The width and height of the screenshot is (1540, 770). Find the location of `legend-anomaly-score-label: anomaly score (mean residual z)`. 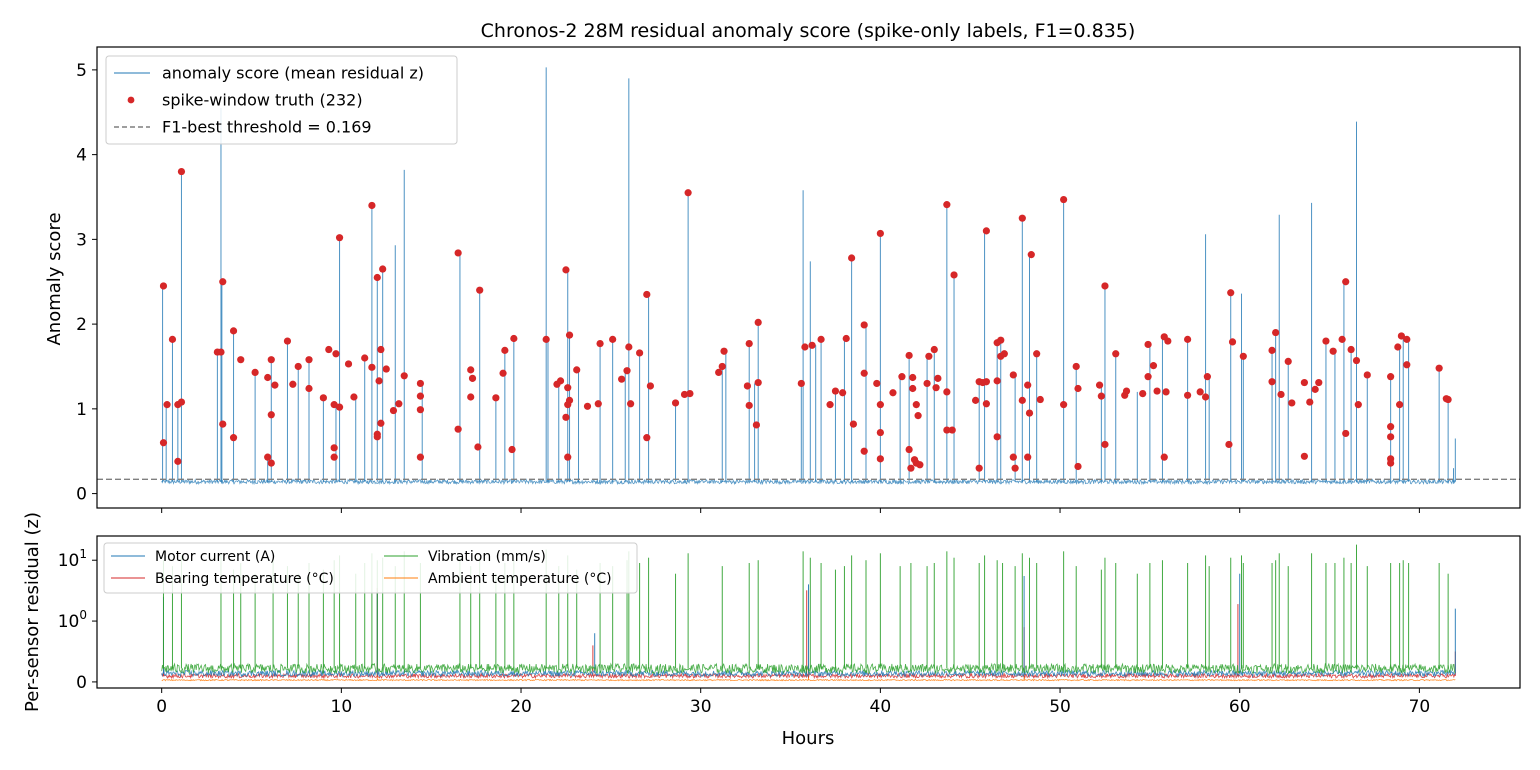

legend-anomaly-score-label: anomaly score (mean residual z) is located at coordinates (293, 73).